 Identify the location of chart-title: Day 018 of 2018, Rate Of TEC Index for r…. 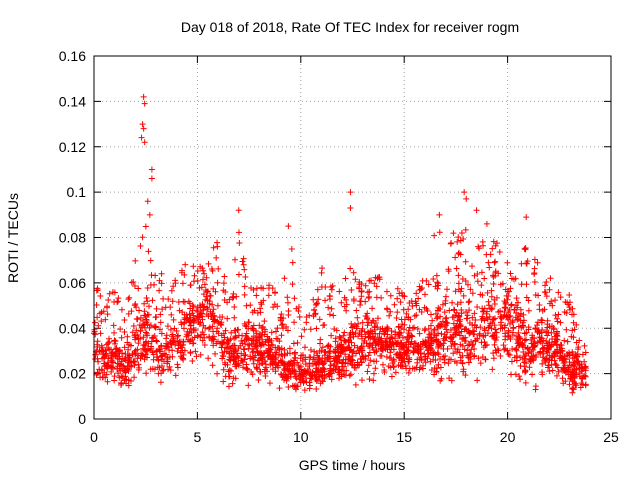
(350, 27).